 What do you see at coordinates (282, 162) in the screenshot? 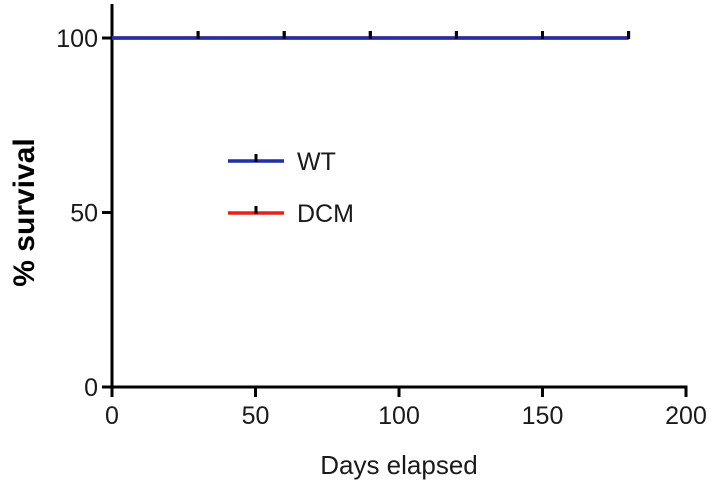
I see `legend-item-wt: WT` at bounding box center [282, 162].